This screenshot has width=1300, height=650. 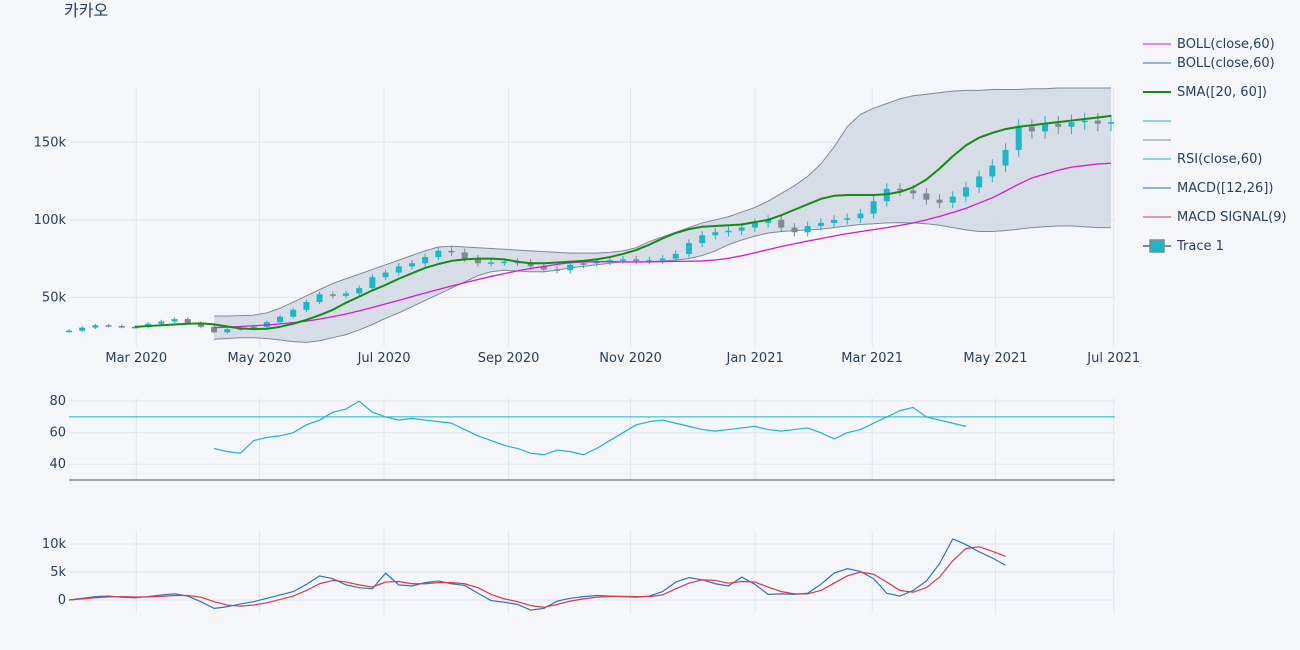 What do you see at coordinates (1200, 246) in the screenshot?
I see `legend-label: Trace 1` at bounding box center [1200, 246].